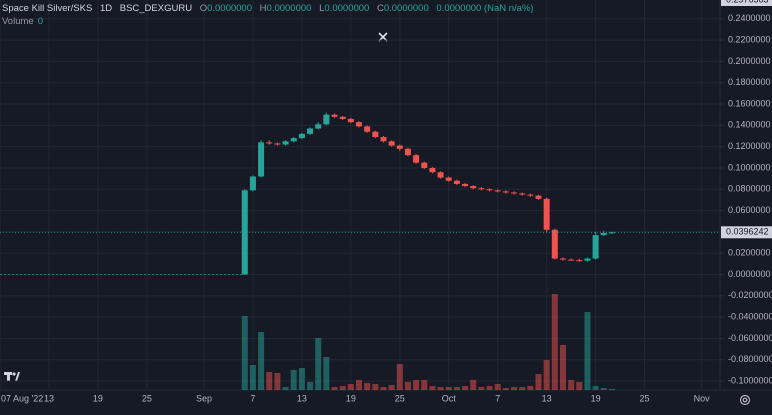  Describe the element at coordinates (749, 274) in the screenshot. I see `y-tick-label: 0.0000000` at that location.